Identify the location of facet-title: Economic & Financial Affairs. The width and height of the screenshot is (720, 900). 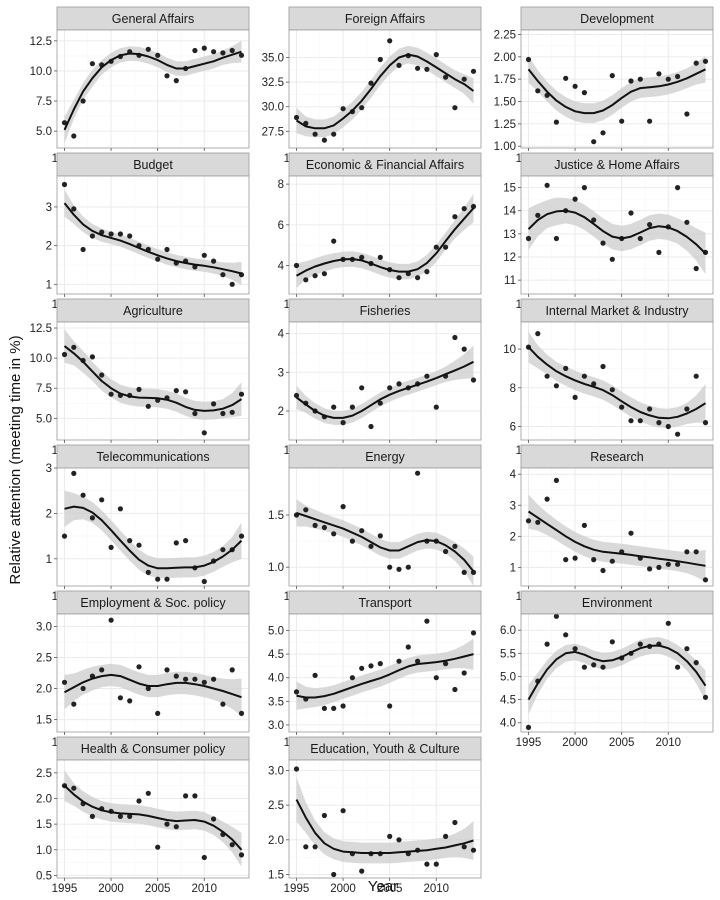
(385, 165).